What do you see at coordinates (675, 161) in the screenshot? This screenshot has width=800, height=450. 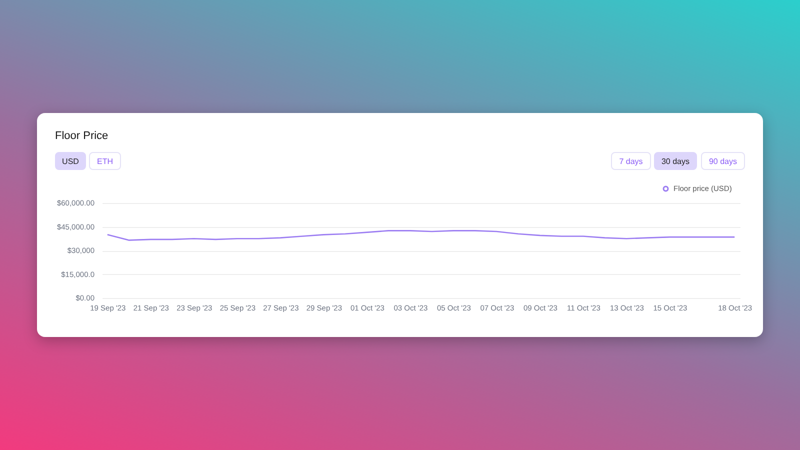 I see `toggle-button: 30 days` at bounding box center [675, 161].